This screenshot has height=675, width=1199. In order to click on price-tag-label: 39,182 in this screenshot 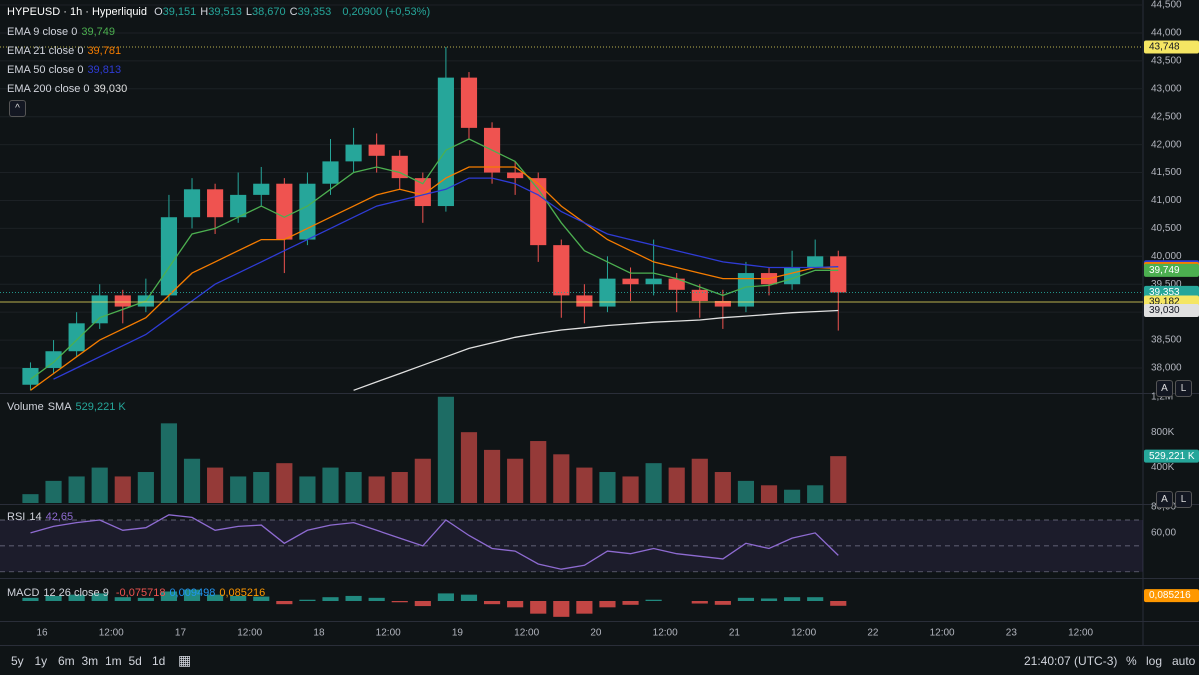, I will do `click(1164, 302)`.